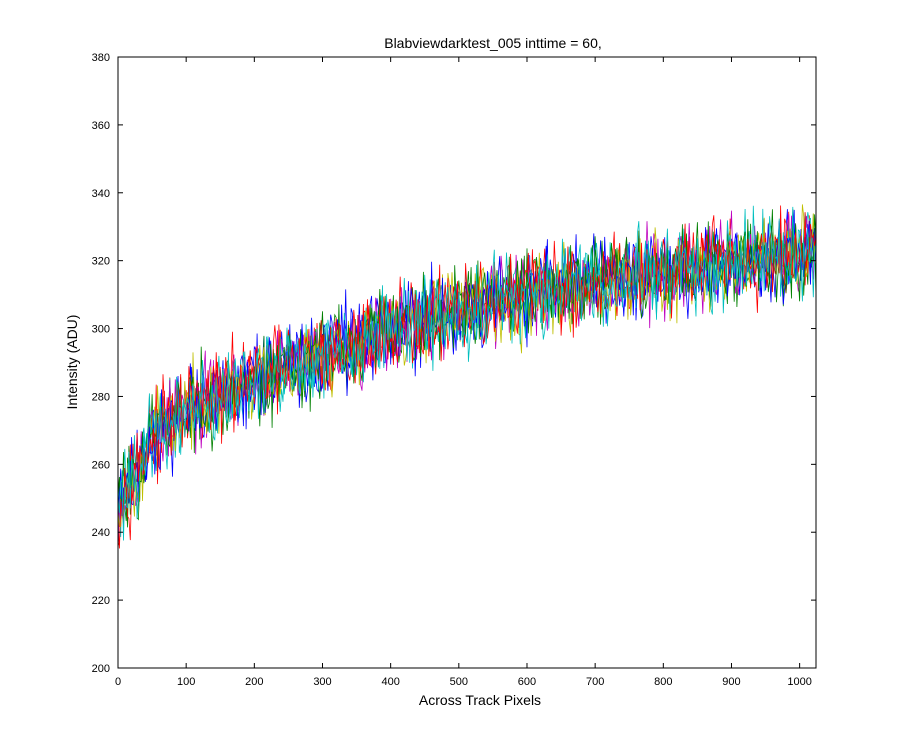 Image resolution: width=900 pixels, height=750 pixels. I want to click on x-tick-label: 900, so click(731, 682).